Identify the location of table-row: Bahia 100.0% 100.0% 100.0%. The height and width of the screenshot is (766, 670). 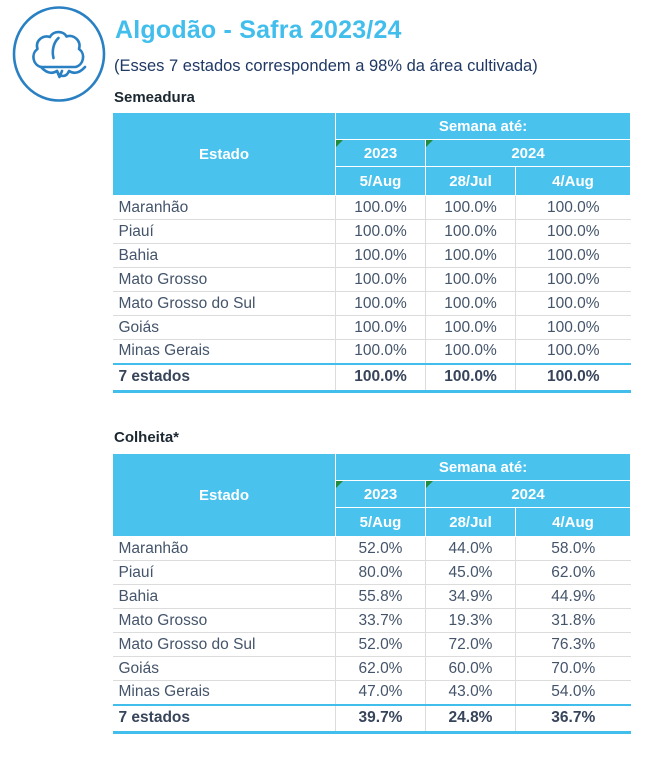
(371, 255).